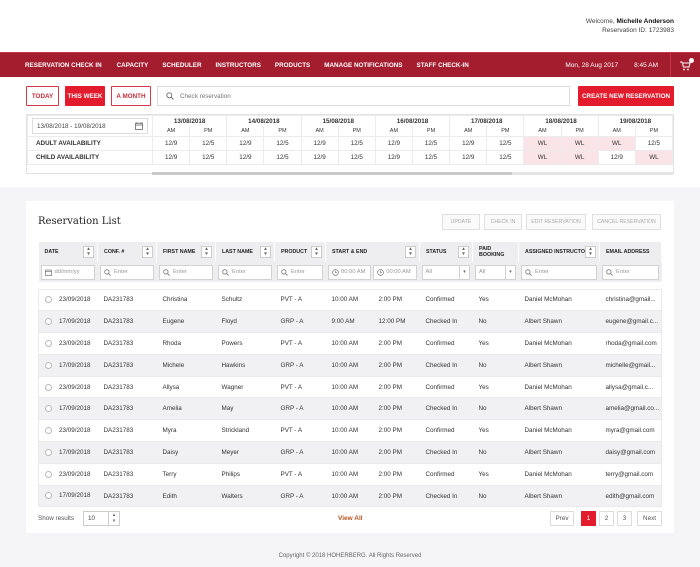 Image resolution: width=700 pixels, height=567 pixels. Describe the element at coordinates (630, 272) in the screenshot. I see `email-filter-input: Enter` at that location.